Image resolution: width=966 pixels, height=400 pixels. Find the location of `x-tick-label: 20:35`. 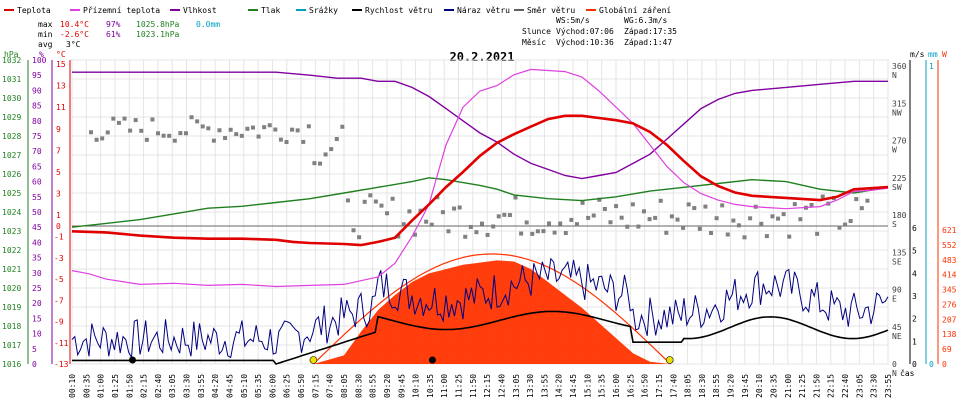

x-tick-label: 20:35 is located at coordinates (773, 386).